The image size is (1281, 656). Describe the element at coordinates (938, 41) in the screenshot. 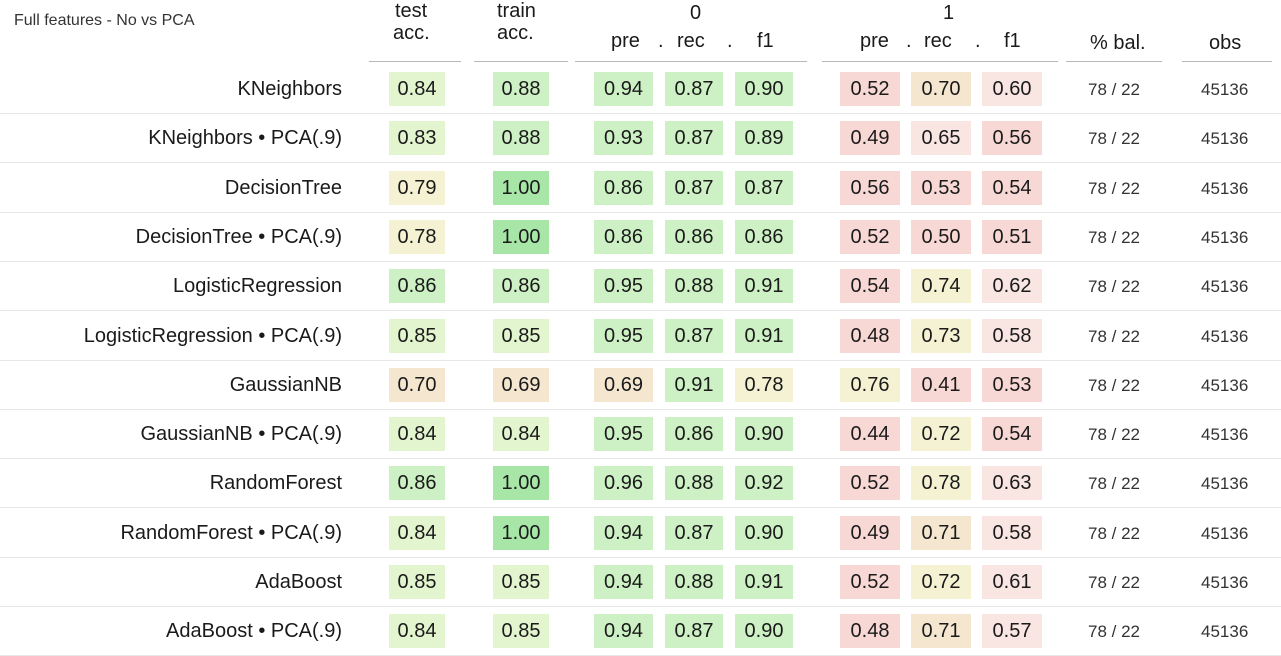

I see `header-rec1: rec` at that location.